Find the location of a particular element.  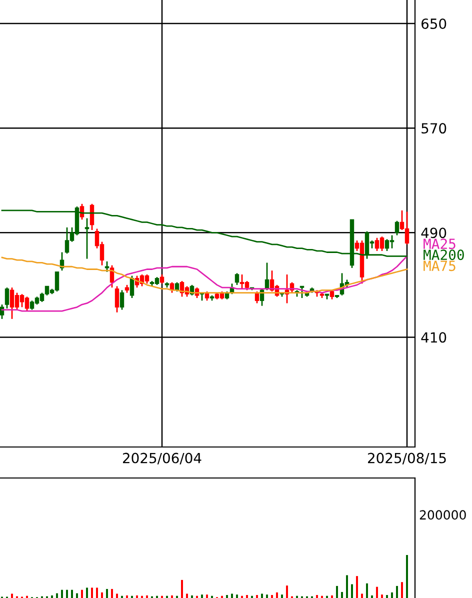

series-label: MA25 is located at coordinates (440, 244).